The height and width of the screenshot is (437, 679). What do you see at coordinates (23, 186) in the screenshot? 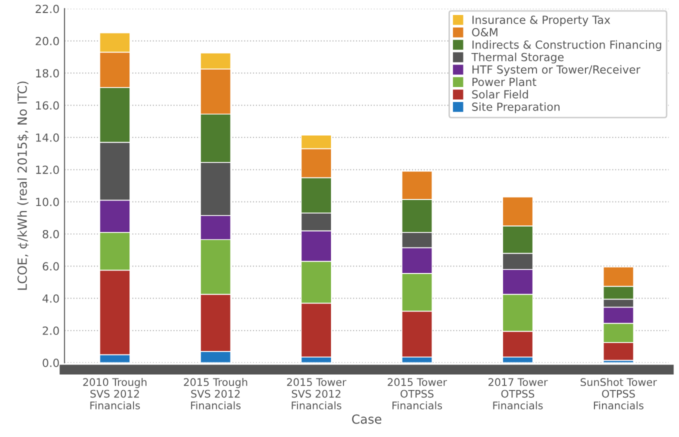
I see `y-axis-title: LCOE, ¢/kWh (real 2015$, No ITC)` at bounding box center [23, 186].